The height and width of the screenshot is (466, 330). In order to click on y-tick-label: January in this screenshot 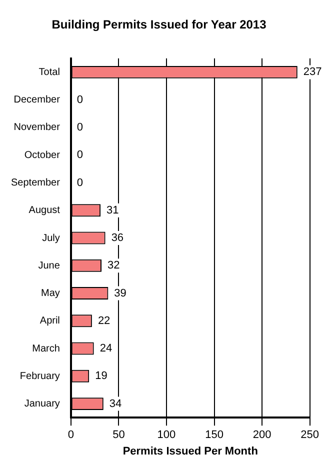, I will do `click(42, 404)`.